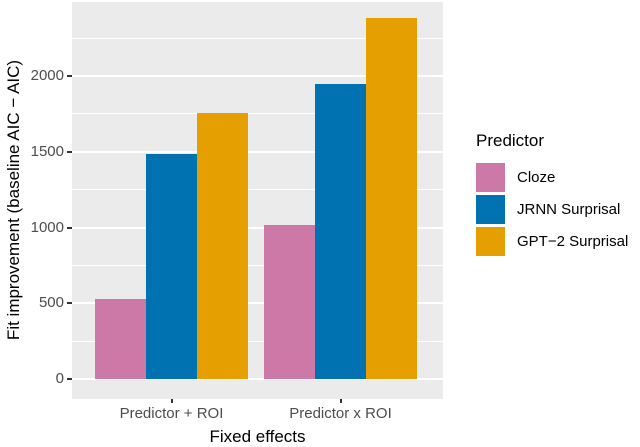 The height and width of the screenshot is (447, 640). Describe the element at coordinates (490, 177) in the screenshot. I see `legend-swatch-cloze` at that location.